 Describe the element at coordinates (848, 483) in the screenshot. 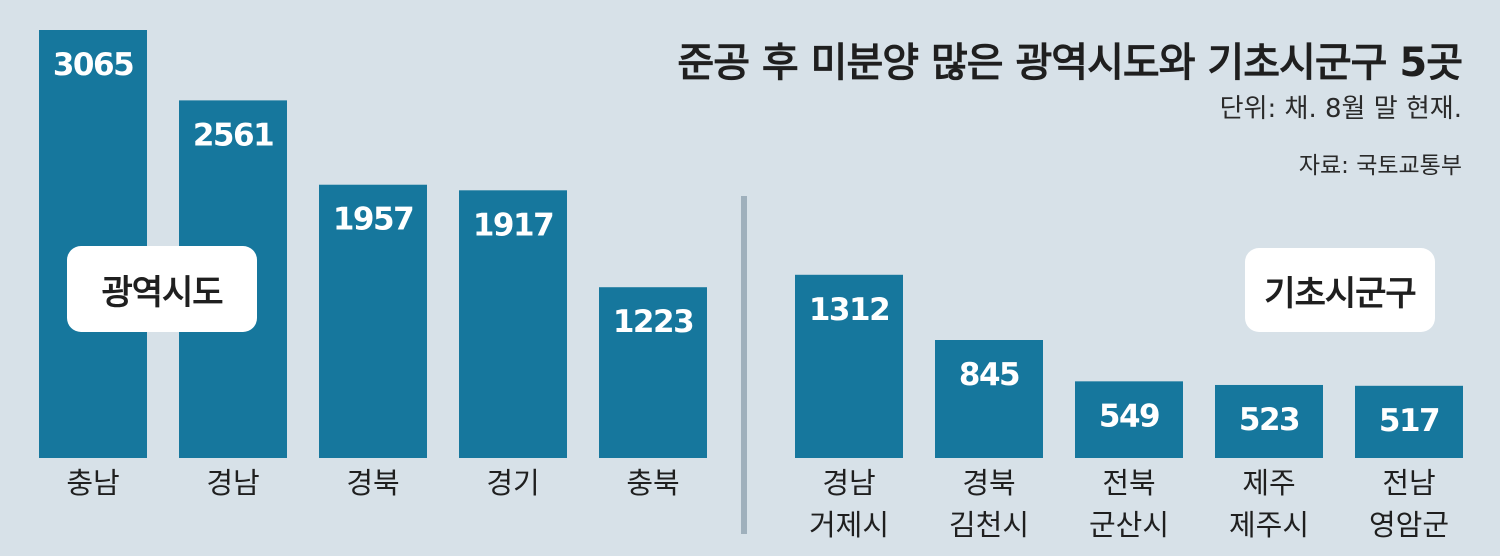

I see `category-label-1-0-0: 경남` at that location.